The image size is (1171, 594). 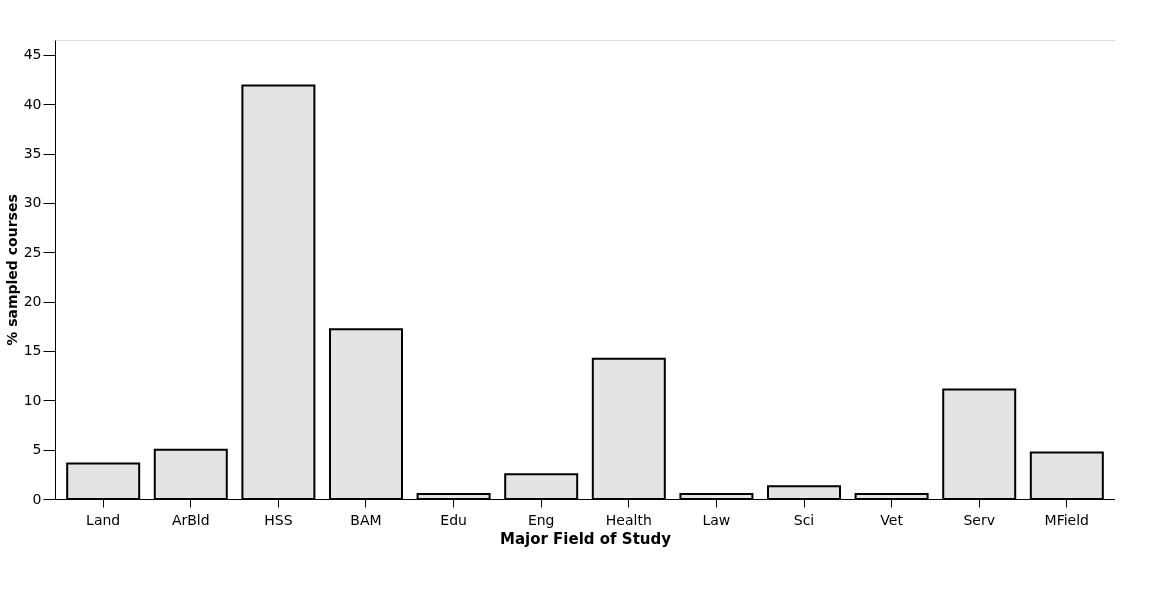 What do you see at coordinates (32, 202) in the screenshot?
I see `y-tick-label: 30` at bounding box center [32, 202].